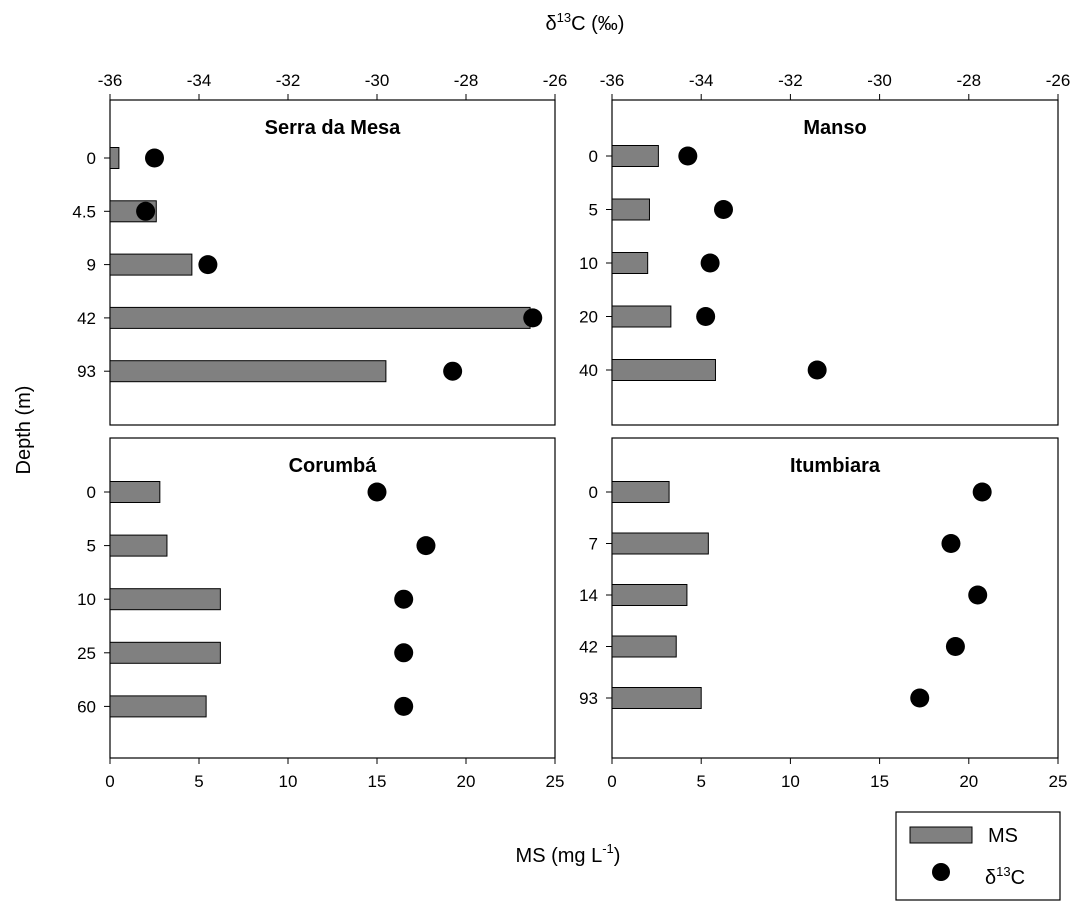 This screenshot has width=1078, height=903. Describe the element at coordinates (593, 544) in the screenshot. I see `y-tick-label: 7` at that location.